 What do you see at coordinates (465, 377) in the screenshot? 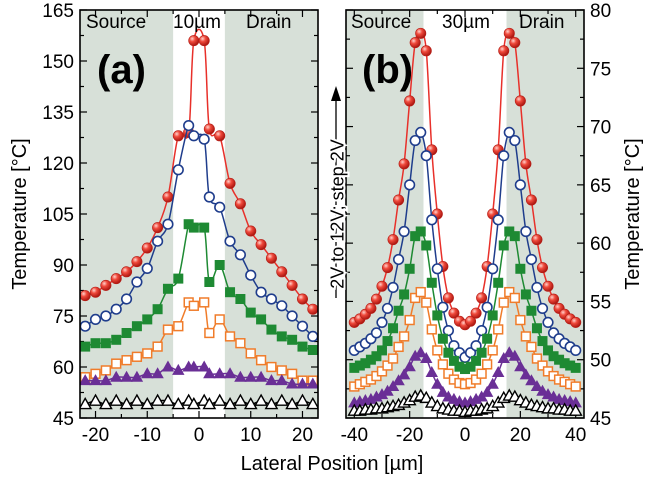
I see `panel-b-series-5-markers` at bounding box center [465, 377].